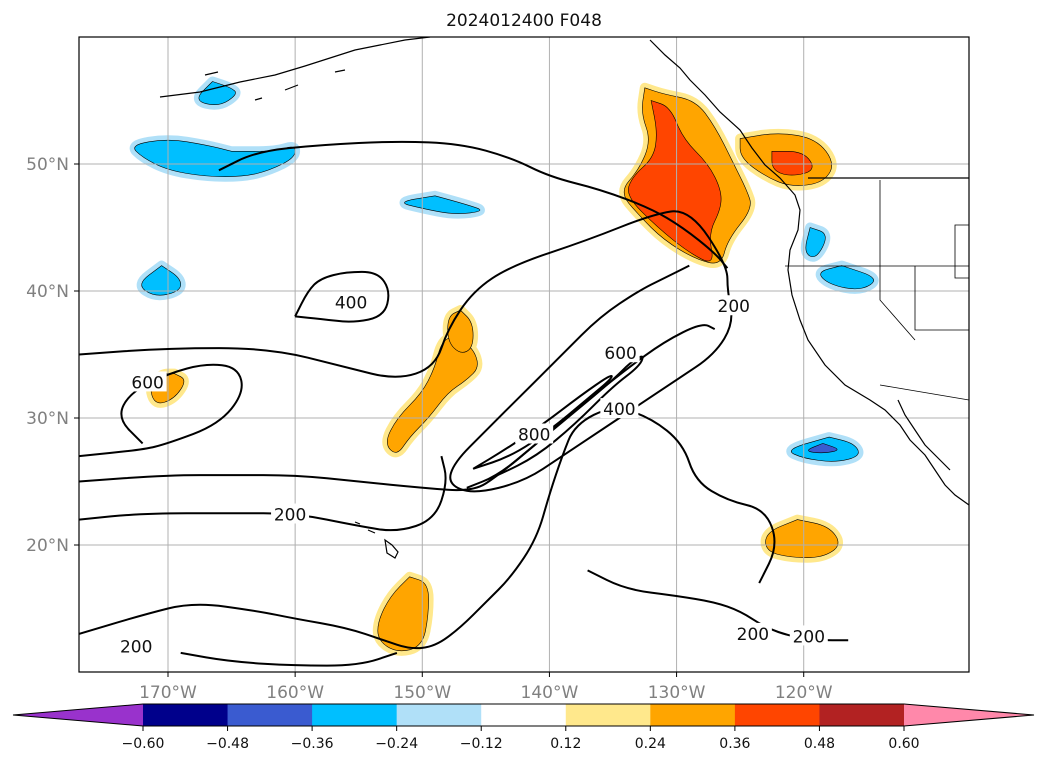 The image size is (1047, 765). What do you see at coordinates (486, 687) in the screenshot?
I see `x-axis-ticks: 170°W 160°W 150°W 140°W 130°W 120°W` at bounding box center [486, 687].